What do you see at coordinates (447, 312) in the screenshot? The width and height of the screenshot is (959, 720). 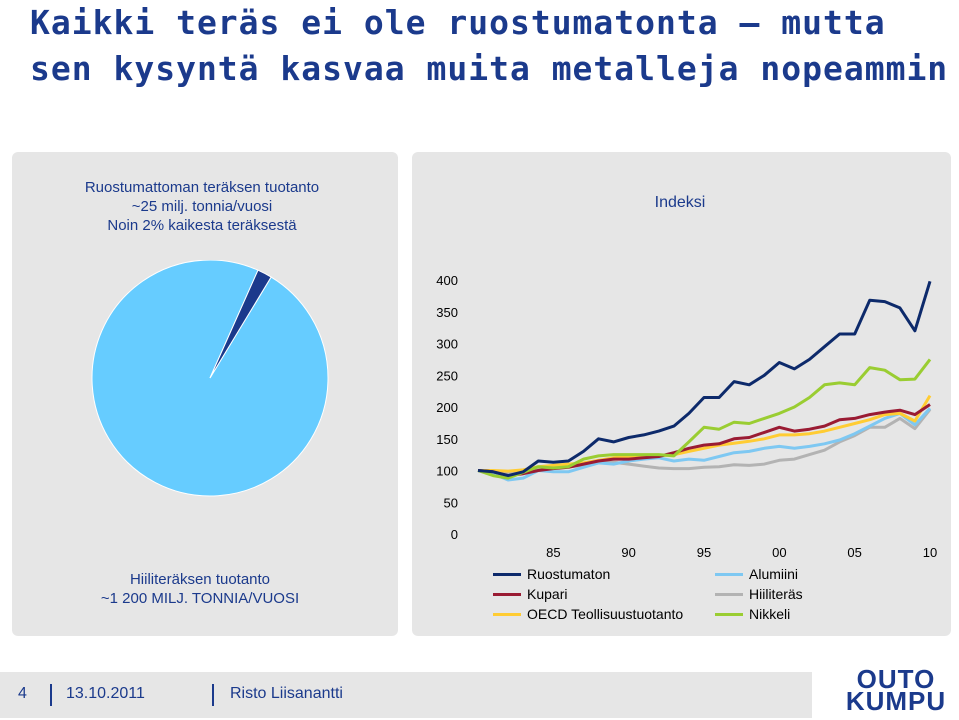 I see `y-tick-label: 350` at bounding box center [447, 312].